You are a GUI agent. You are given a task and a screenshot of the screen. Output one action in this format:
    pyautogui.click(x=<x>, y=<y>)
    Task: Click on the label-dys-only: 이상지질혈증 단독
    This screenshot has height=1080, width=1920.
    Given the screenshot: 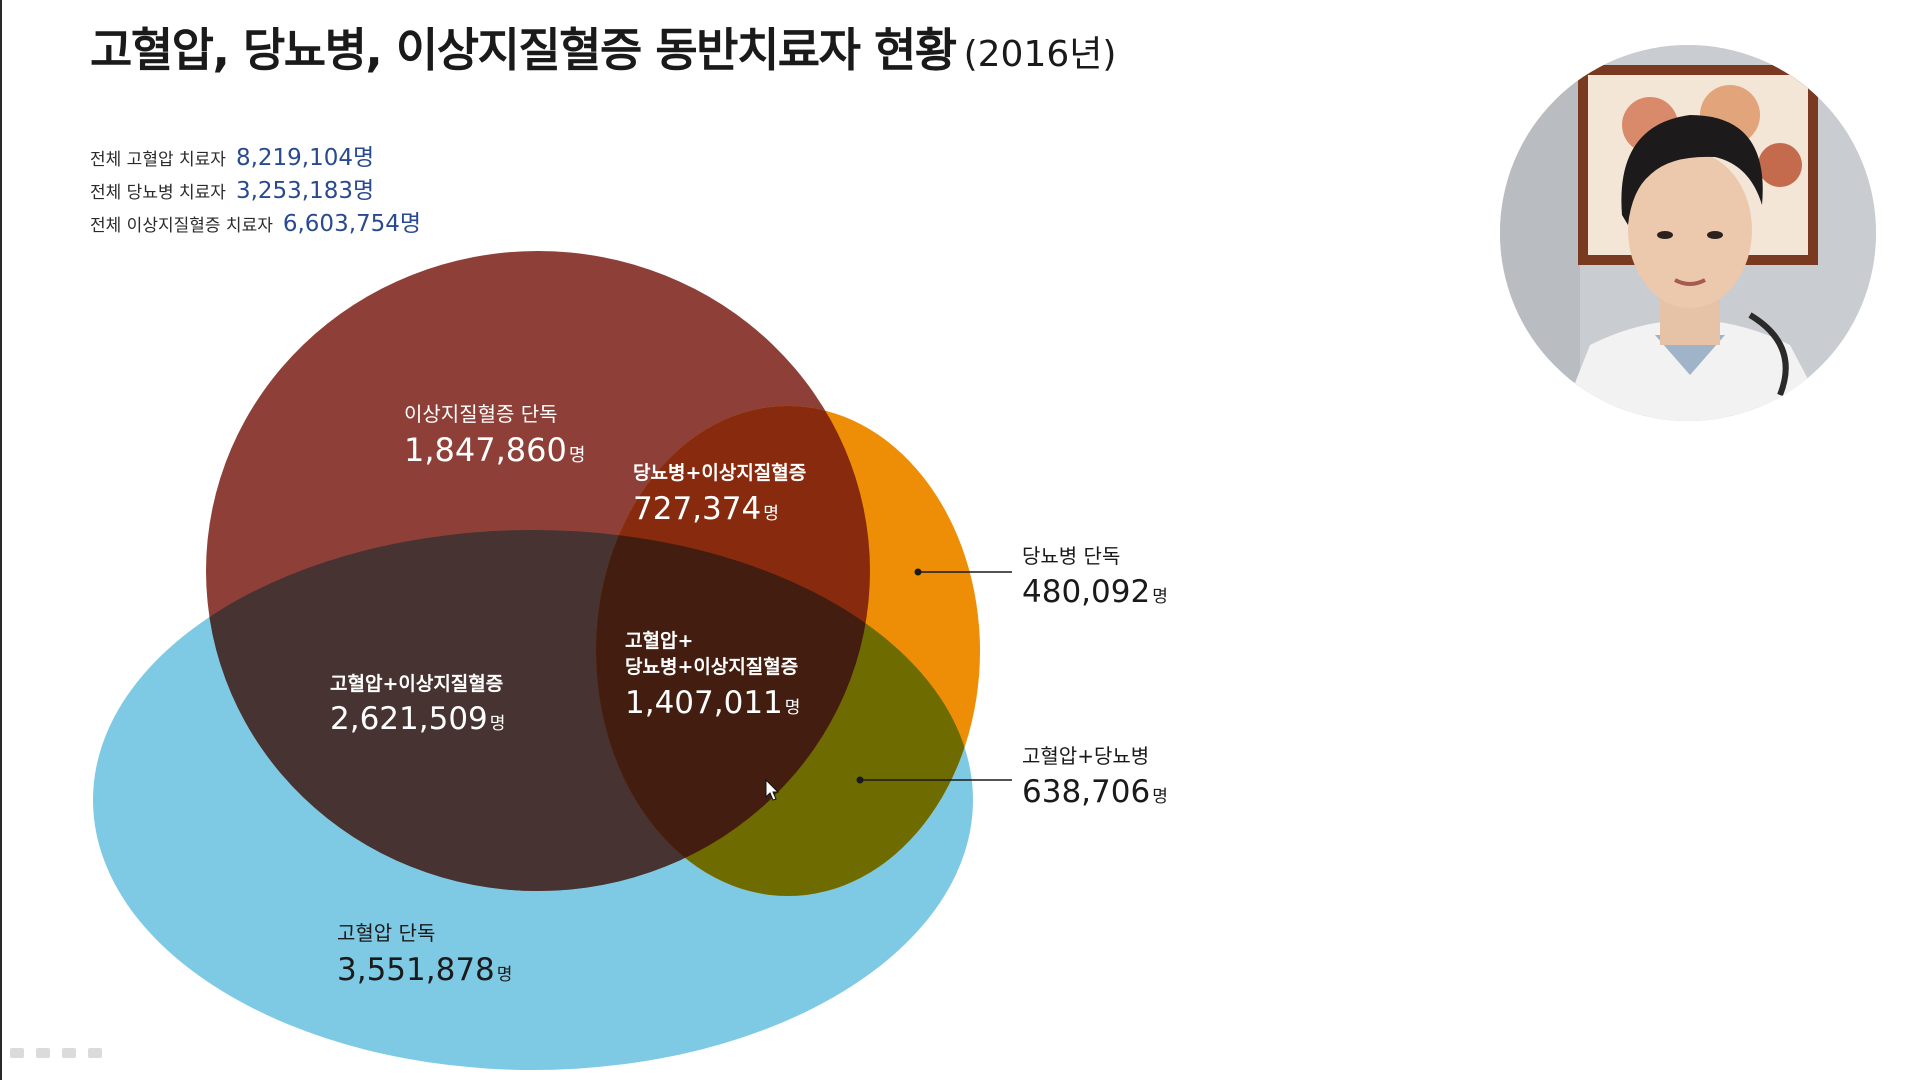 What is the action you would take?
    pyautogui.click(x=481, y=414)
    